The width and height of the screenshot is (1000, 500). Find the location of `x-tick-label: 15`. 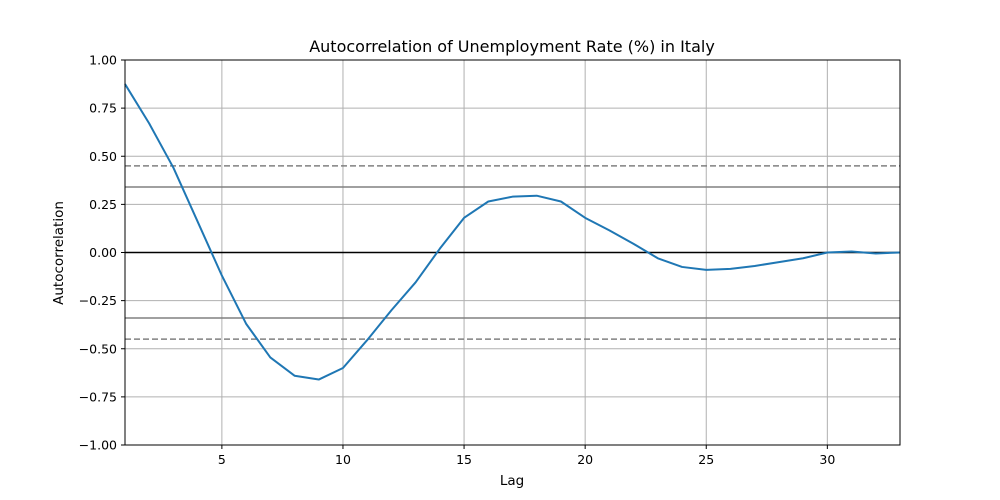

x-tick-label: 15 is located at coordinates (464, 459).